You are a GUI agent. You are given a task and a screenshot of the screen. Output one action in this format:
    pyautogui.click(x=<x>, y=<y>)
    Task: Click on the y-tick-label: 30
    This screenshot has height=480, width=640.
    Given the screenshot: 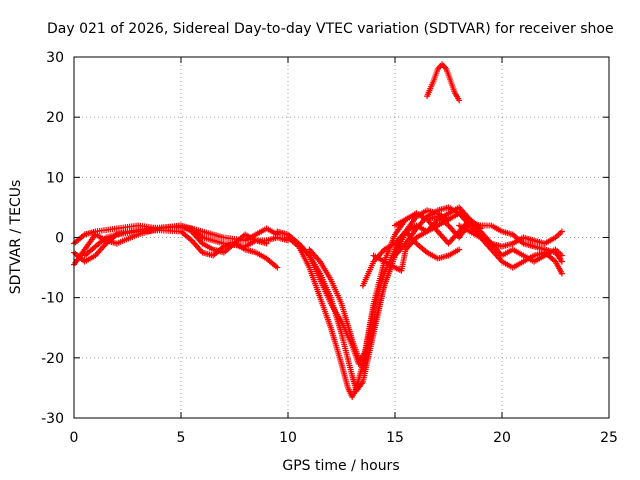 What is the action you would take?
    pyautogui.click(x=55, y=58)
    